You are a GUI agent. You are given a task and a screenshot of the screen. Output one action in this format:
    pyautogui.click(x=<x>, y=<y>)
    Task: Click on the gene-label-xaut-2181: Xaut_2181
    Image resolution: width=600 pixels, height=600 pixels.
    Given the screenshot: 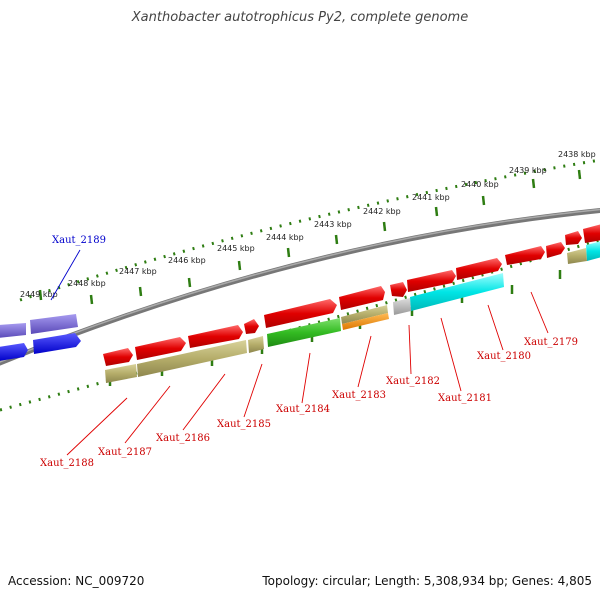 What is the action you would take?
    pyautogui.click(x=465, y=398)
    